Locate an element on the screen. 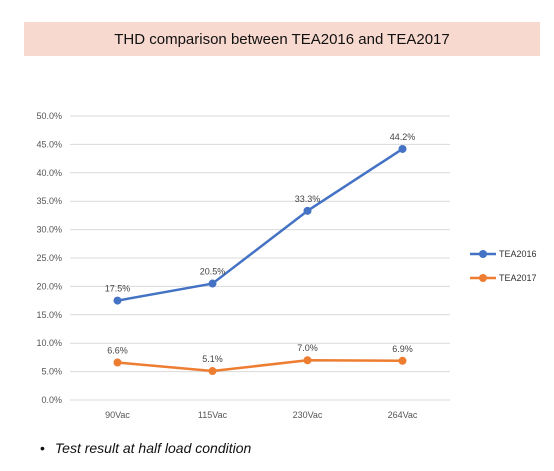 Image resolution: width=554 pixels, height=471 pixels. y-tick-label: 25.0% is located at coordinates (49, 258).